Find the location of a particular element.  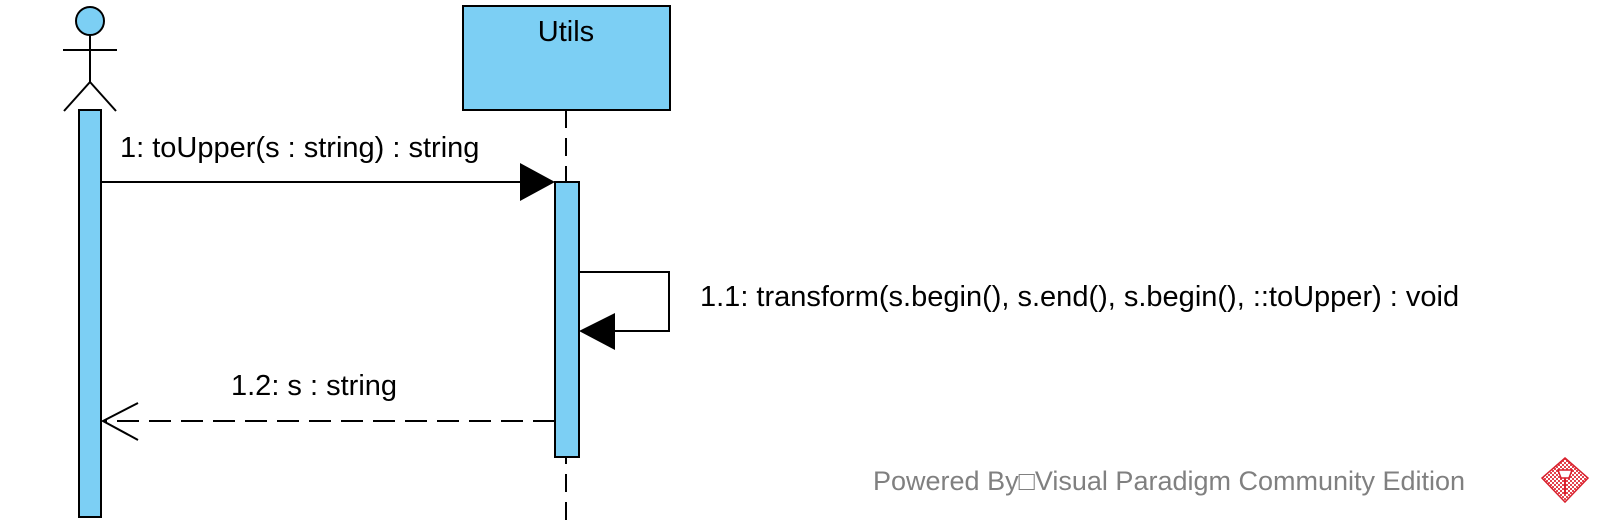

message-1-1-self-arrow is located at coordinates (624, 310).